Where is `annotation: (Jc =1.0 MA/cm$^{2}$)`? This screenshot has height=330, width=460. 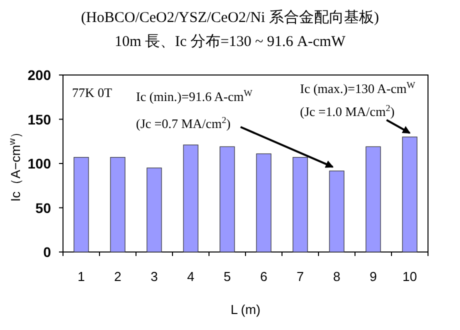 annotation: (Jc =1.0 MA/cm$^{2}$) is located at coordinates (347, 111).